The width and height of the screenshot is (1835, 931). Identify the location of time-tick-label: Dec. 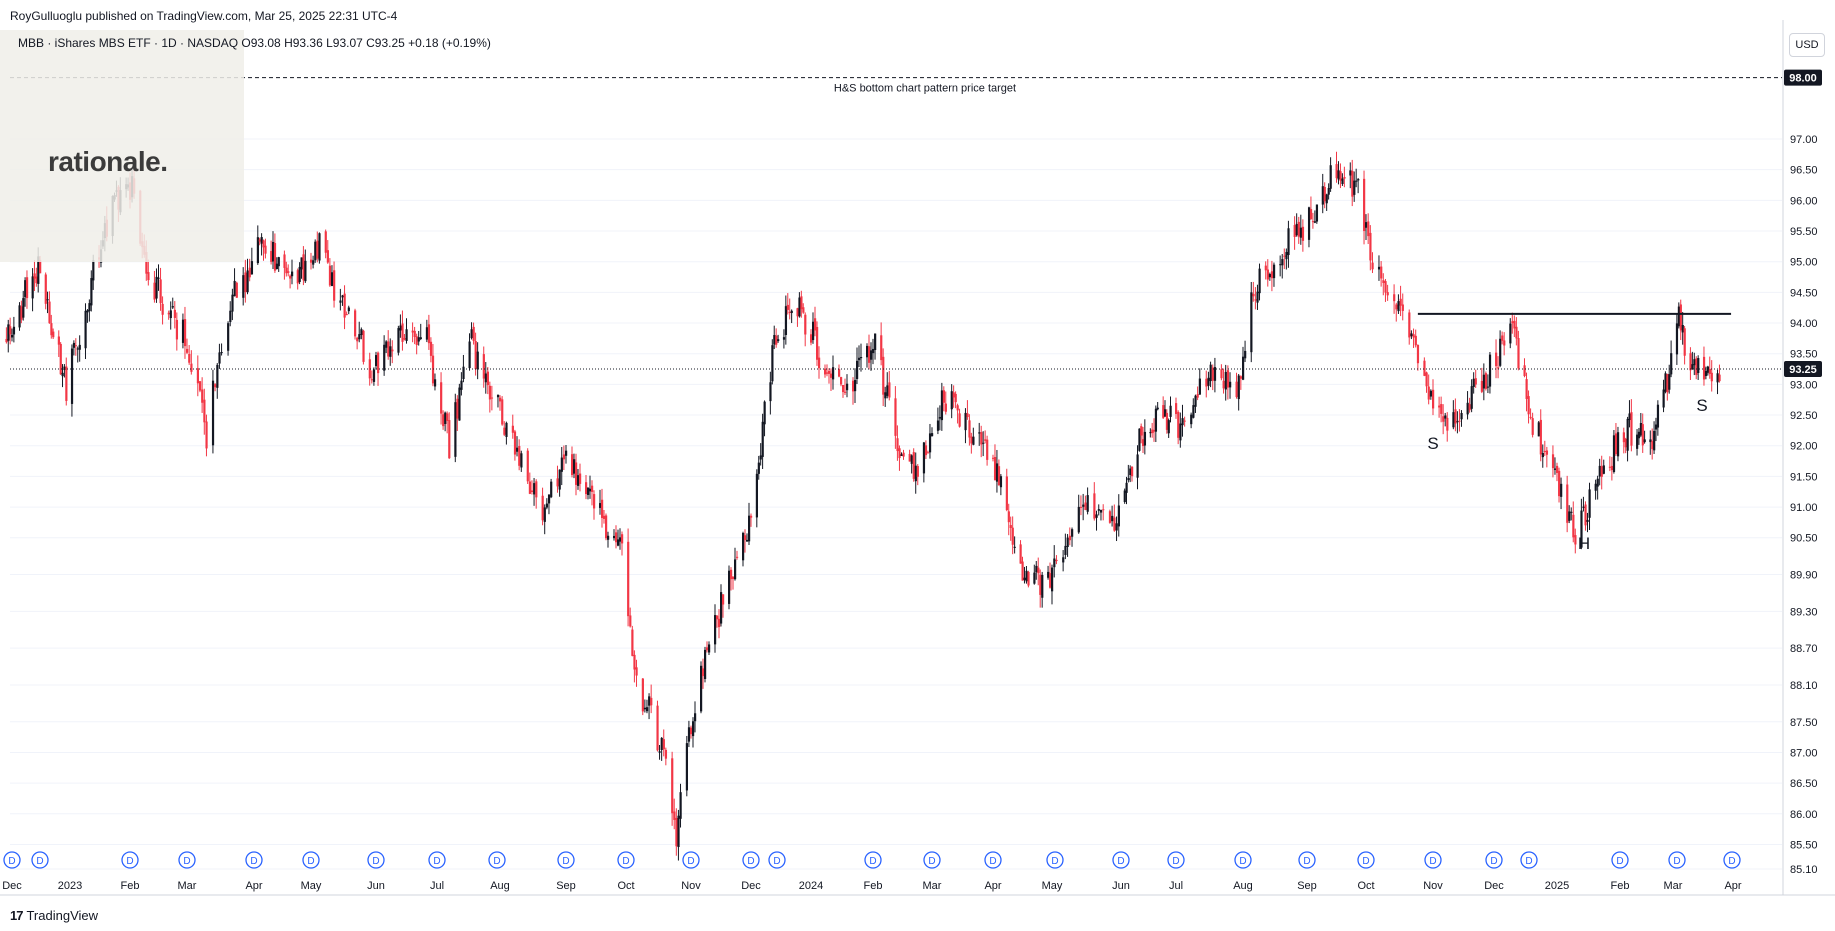
(12, 886).